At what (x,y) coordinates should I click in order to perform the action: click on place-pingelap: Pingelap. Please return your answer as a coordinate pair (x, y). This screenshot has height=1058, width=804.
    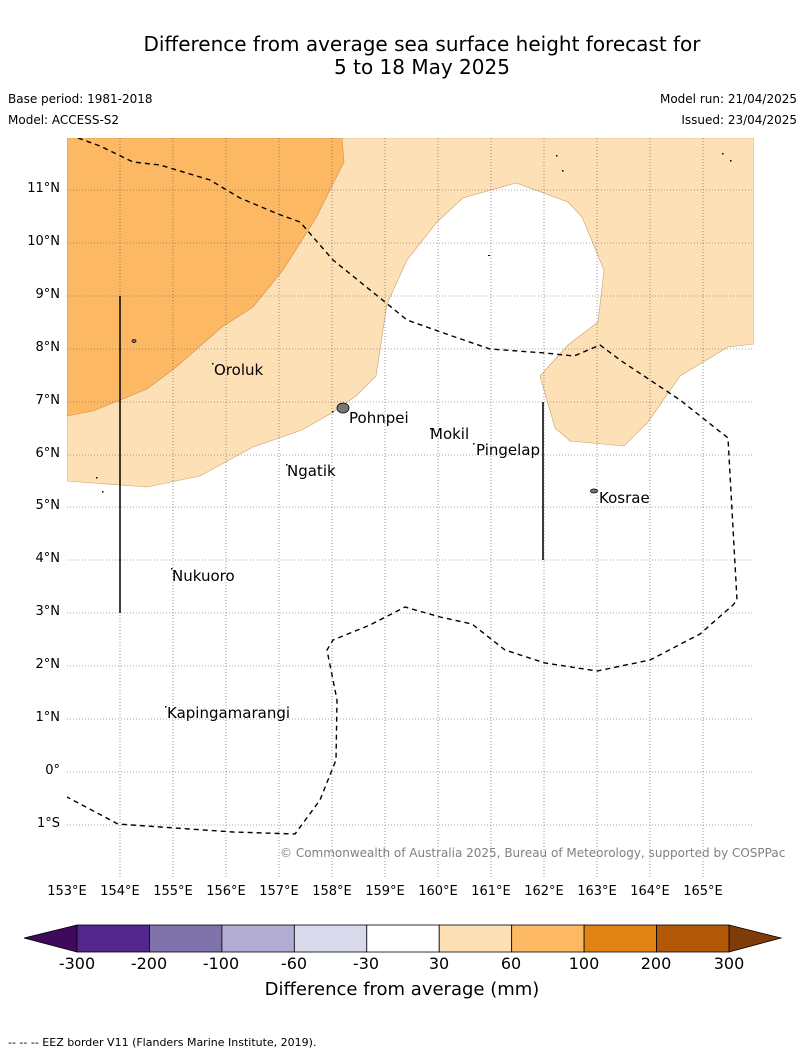
    Looking at the image, I should click on (508, 450).